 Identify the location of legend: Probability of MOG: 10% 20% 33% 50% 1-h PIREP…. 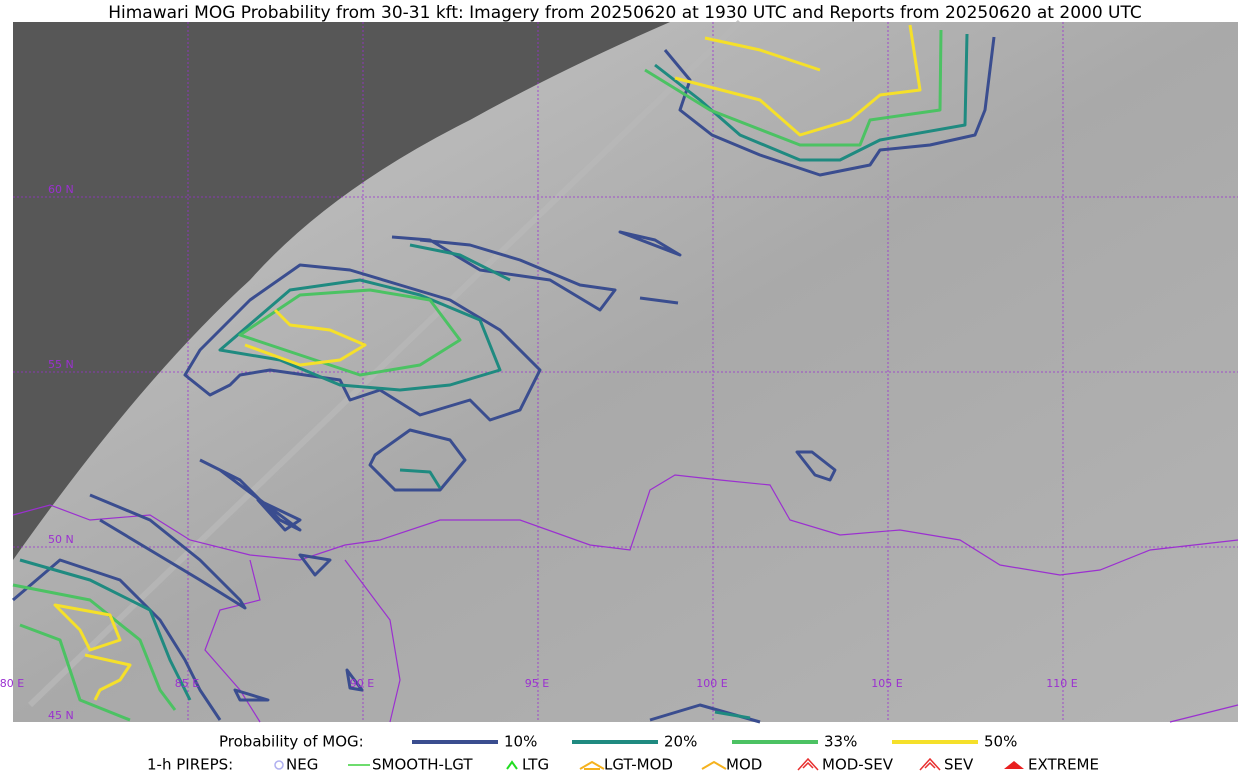
(623, 753).